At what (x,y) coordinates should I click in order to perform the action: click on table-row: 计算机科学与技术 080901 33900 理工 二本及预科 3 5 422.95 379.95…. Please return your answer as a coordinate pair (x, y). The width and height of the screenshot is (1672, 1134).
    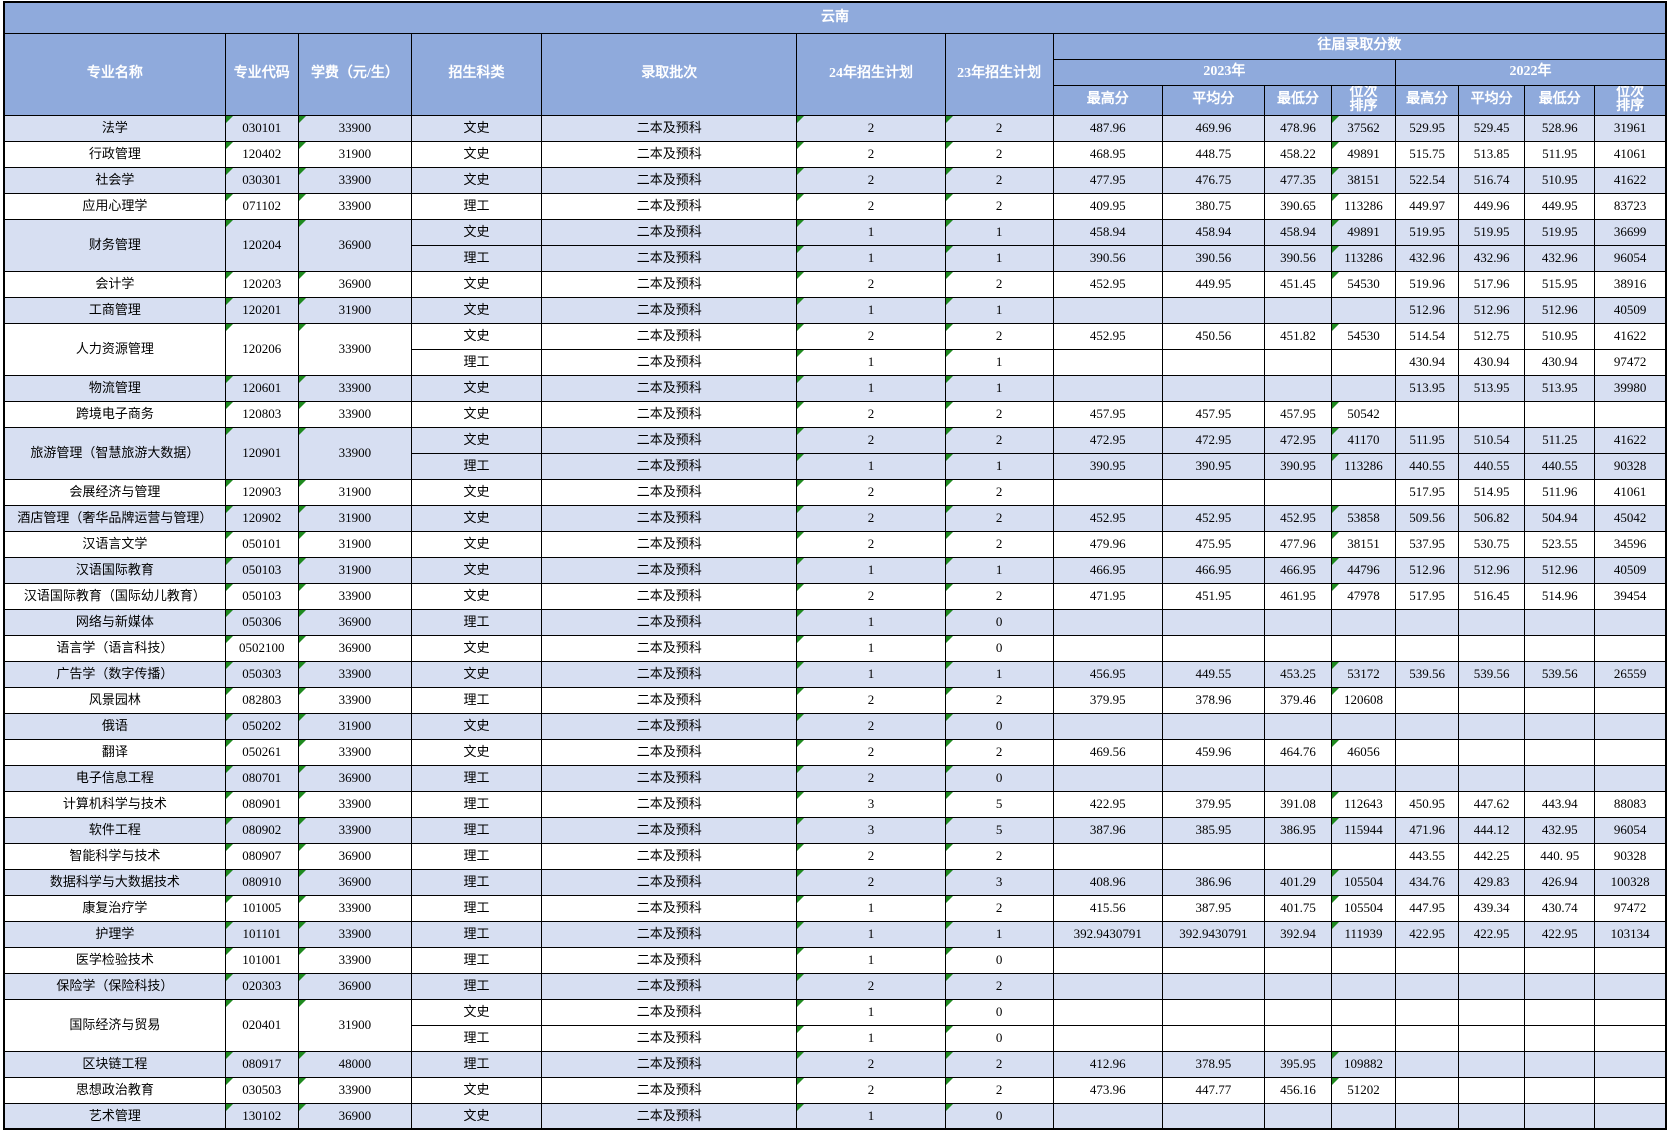
    Looking at the image, I should click on (835, 804).